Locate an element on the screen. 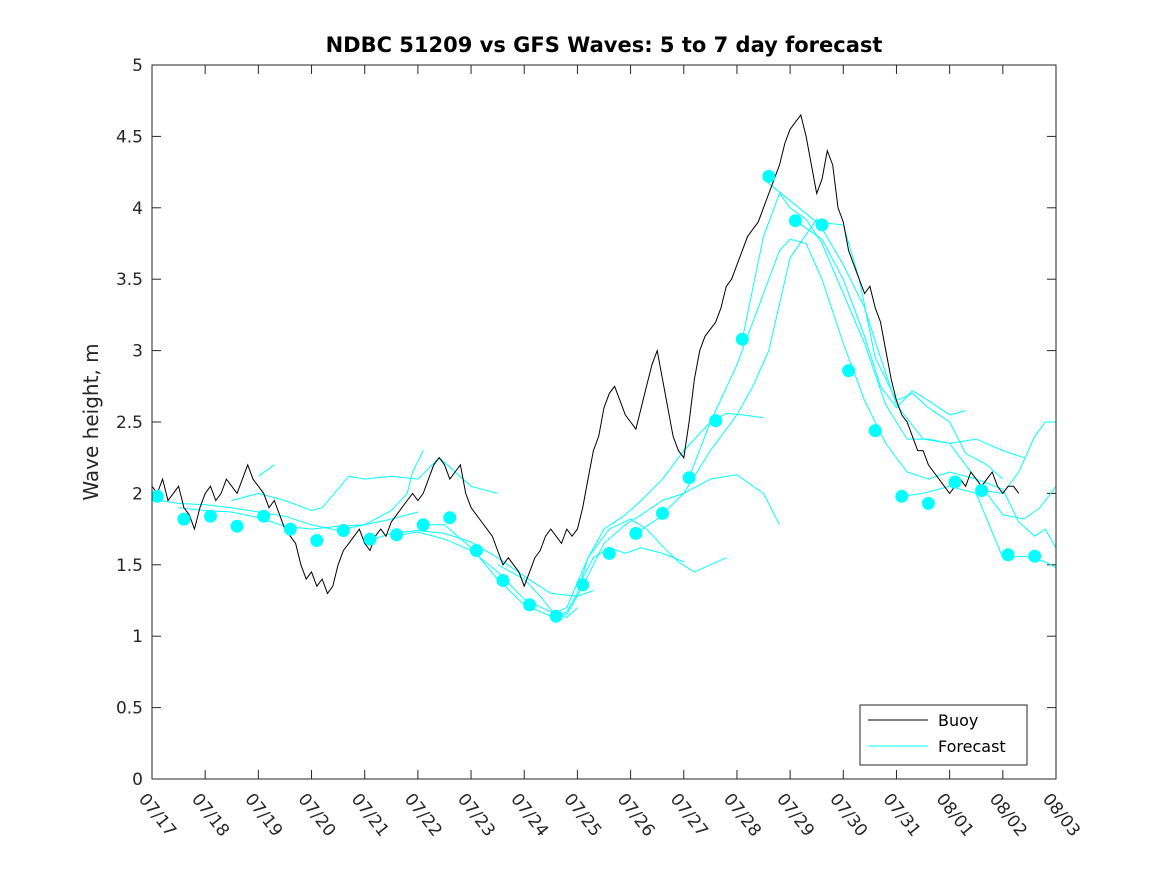  y-tick-label: 3 is located at coordinates (137, 352).